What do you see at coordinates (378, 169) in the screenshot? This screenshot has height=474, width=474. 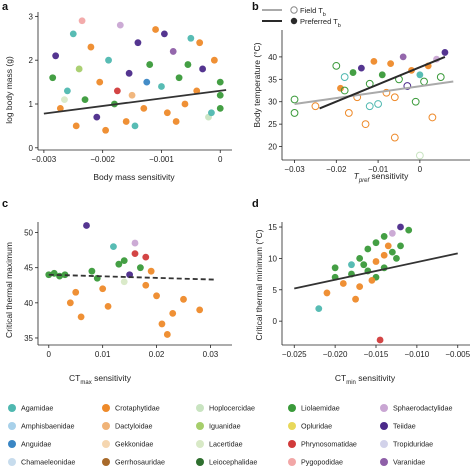 I see `panel-b-xtick-label: −0.01` at bounding box center [378, 169].